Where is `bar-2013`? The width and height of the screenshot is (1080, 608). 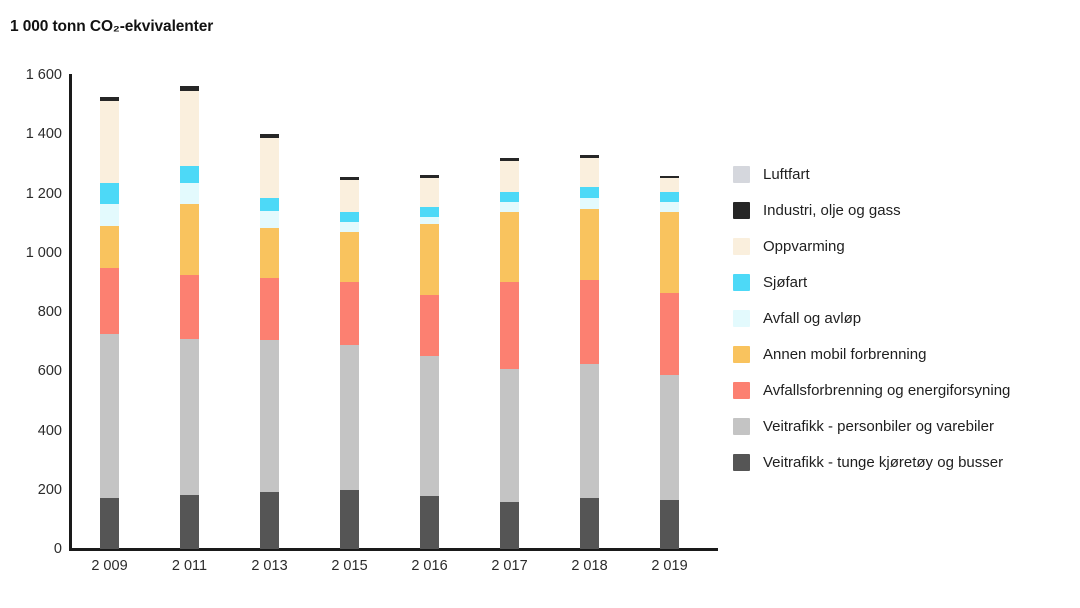
bar-2013 is located at coordinates (269, 341).